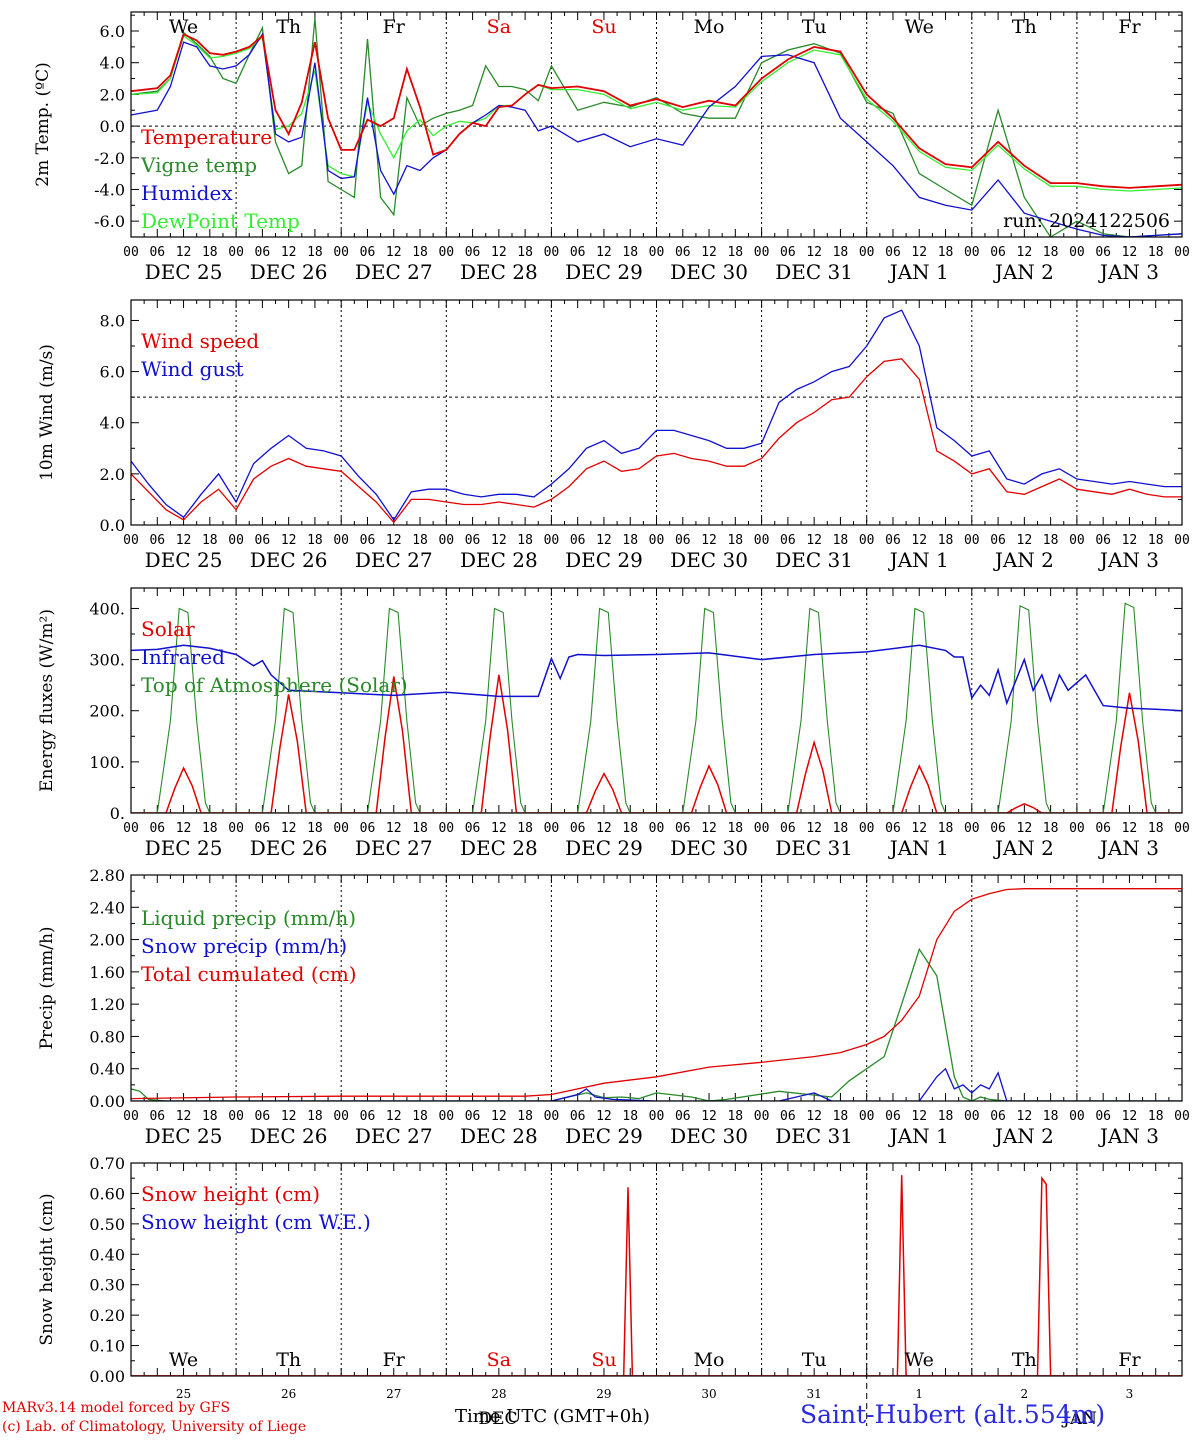 The image size is (1194, 1440). Describe the element at coordinates (288, 1394) in the screenshot. I see `day-number: 26` at that location.